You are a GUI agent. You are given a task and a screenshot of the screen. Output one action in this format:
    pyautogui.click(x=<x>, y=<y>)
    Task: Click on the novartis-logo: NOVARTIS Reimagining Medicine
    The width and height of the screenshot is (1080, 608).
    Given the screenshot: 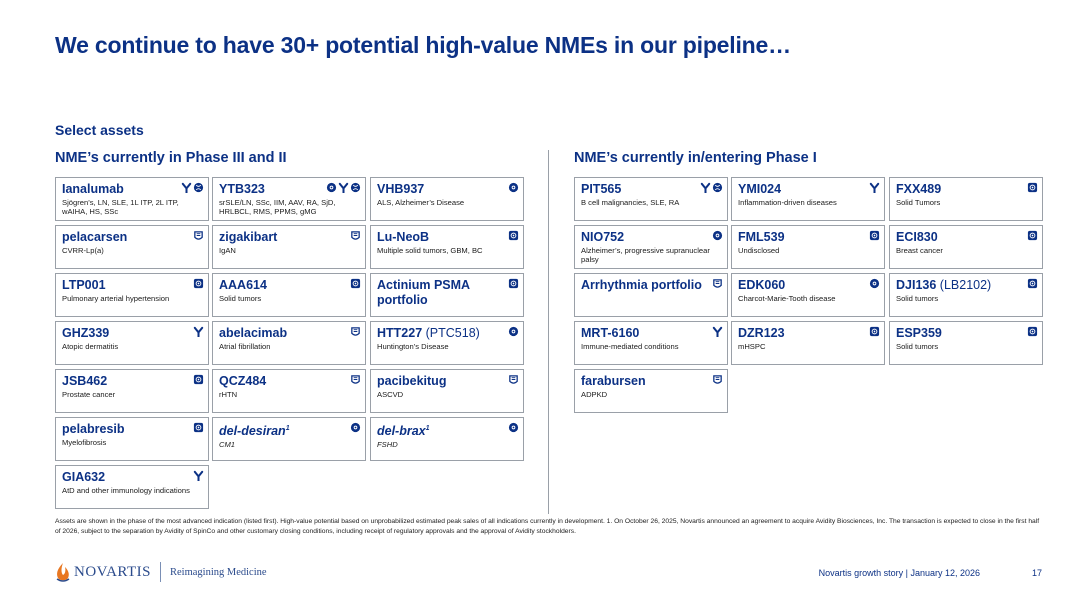 What is the action you would take?
    pyautogui.click(x=161, y=572)
    